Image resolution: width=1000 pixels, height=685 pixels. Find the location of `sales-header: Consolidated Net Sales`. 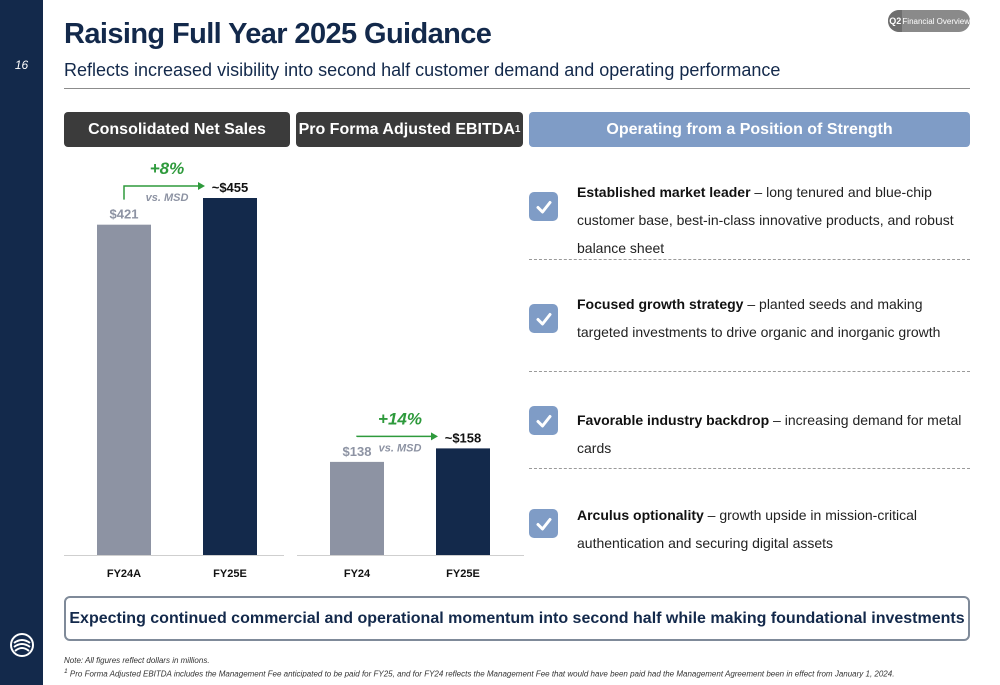

sales-header: Consolidated Net Sales is located at coordinates (177, 129).